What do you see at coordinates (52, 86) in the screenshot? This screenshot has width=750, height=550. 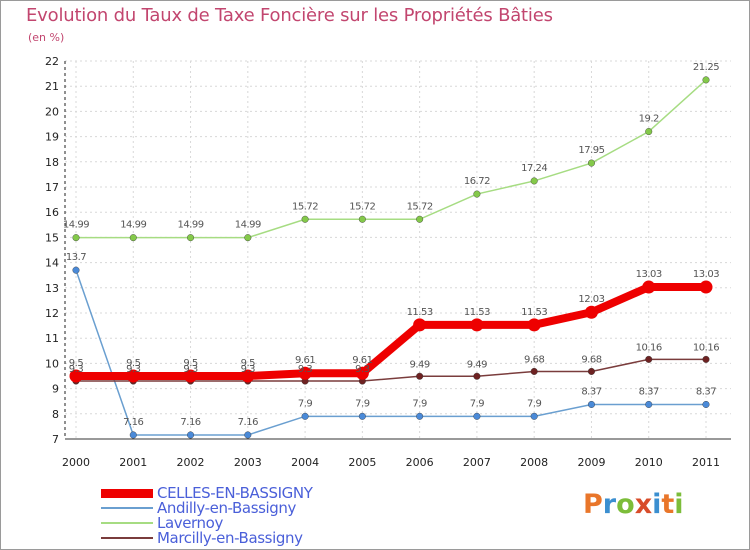 I see `y-tick-label: 21` at bounding box center [52, 86].